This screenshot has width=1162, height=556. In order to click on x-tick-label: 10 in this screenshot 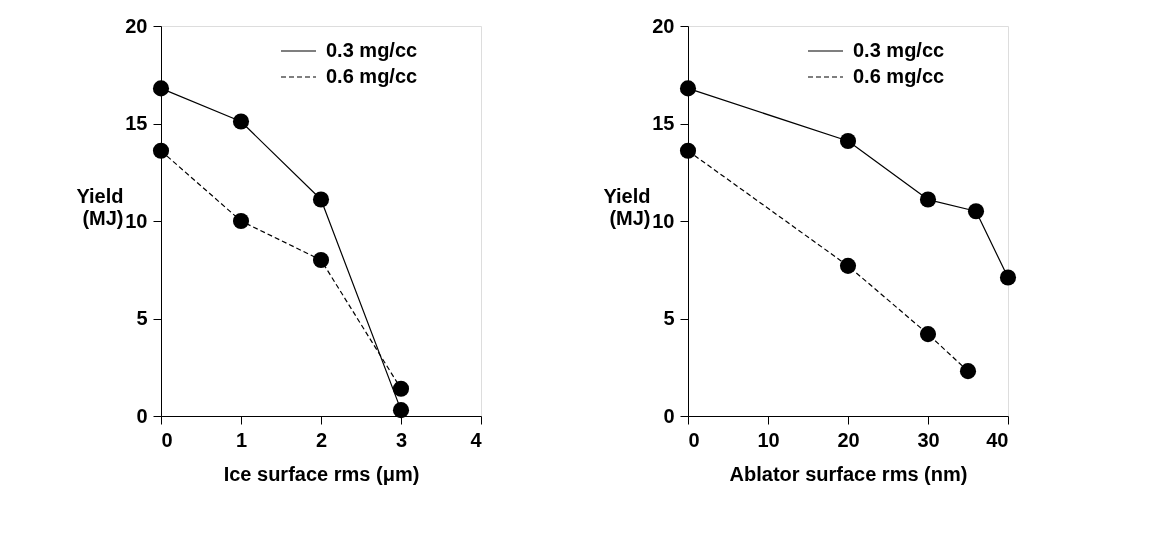, I will do `click(768, 439)`.